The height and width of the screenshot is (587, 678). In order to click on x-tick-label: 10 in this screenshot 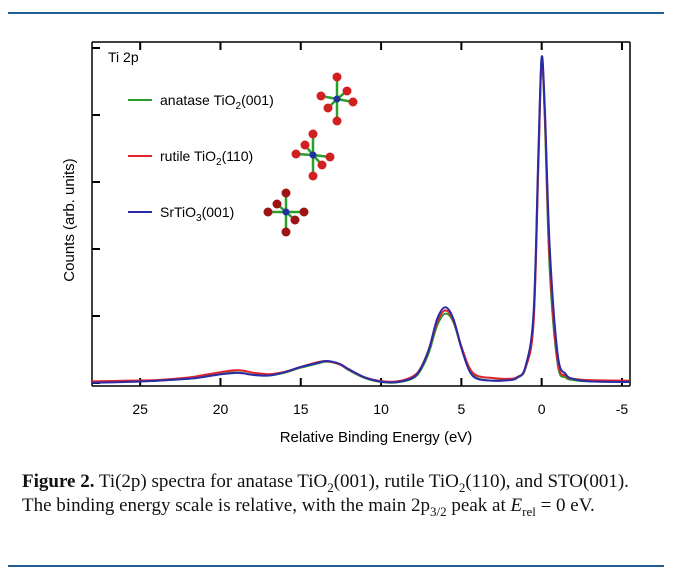, I will do `click(381, 409)`.